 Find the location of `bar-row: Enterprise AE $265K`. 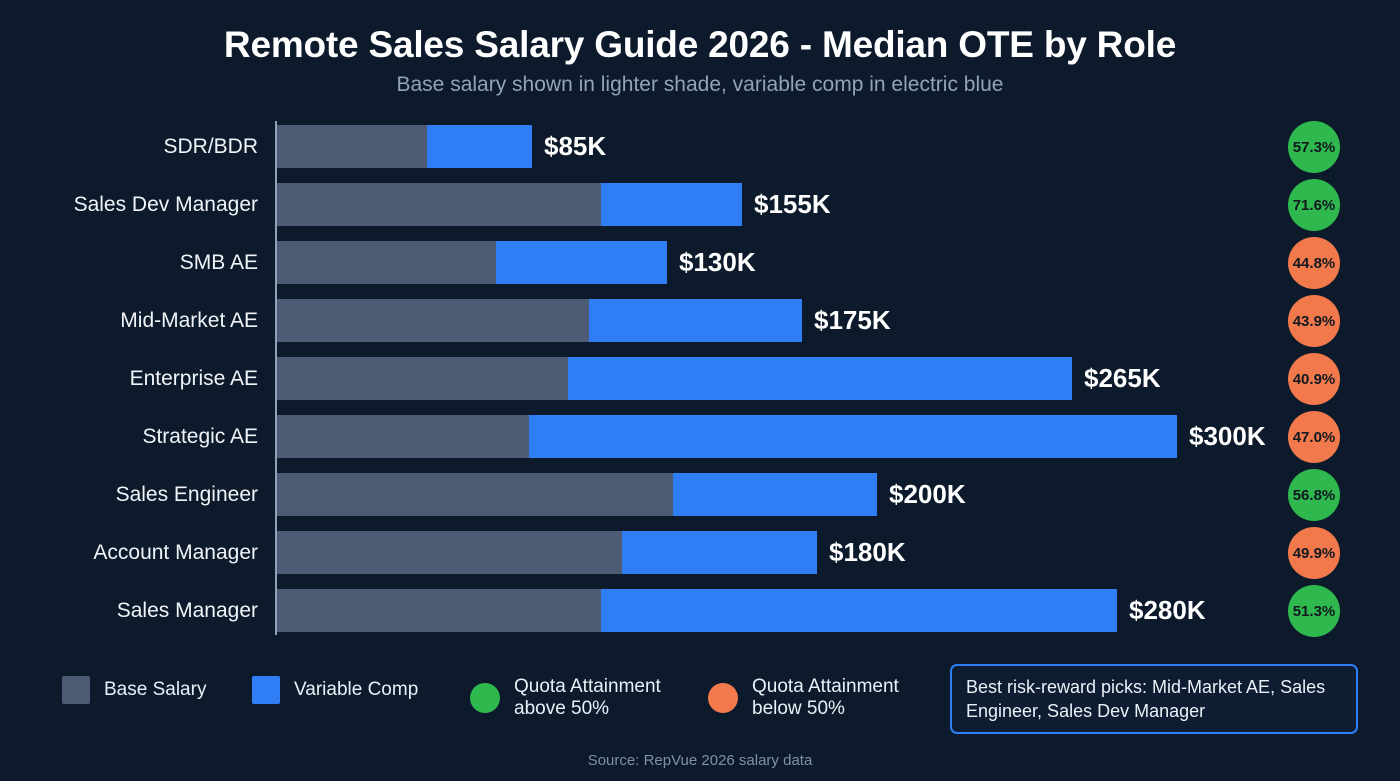

bar-row: Enterprise AE $265K is located at coordinates (700, 378).